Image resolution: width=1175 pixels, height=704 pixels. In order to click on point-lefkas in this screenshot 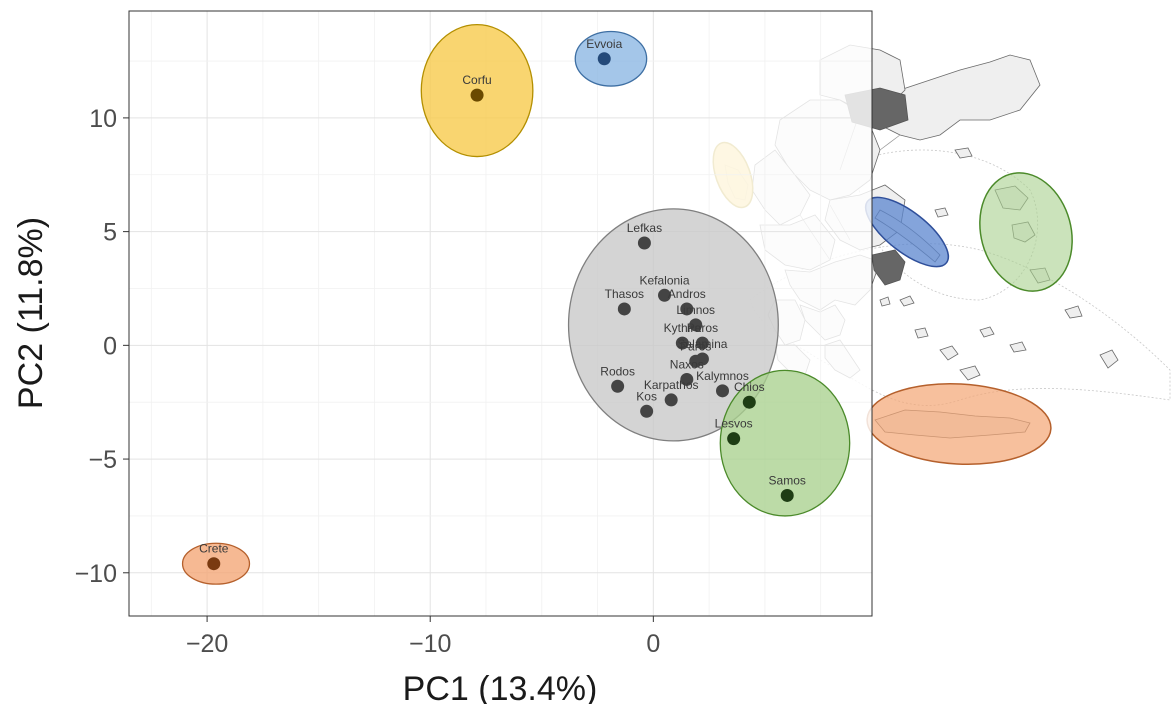, I will do `click(644, 243)`.